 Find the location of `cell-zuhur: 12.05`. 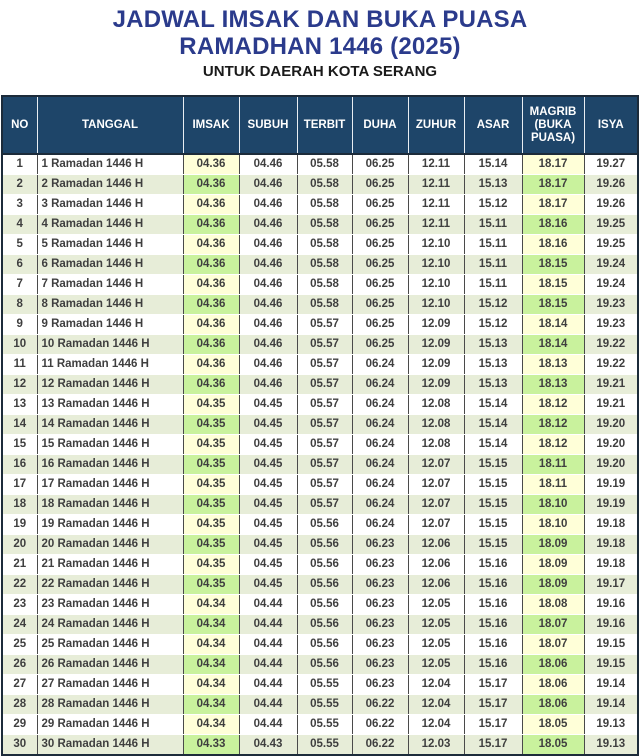

cell-zuhur: 12.05 is located at coordinates (436, 604).